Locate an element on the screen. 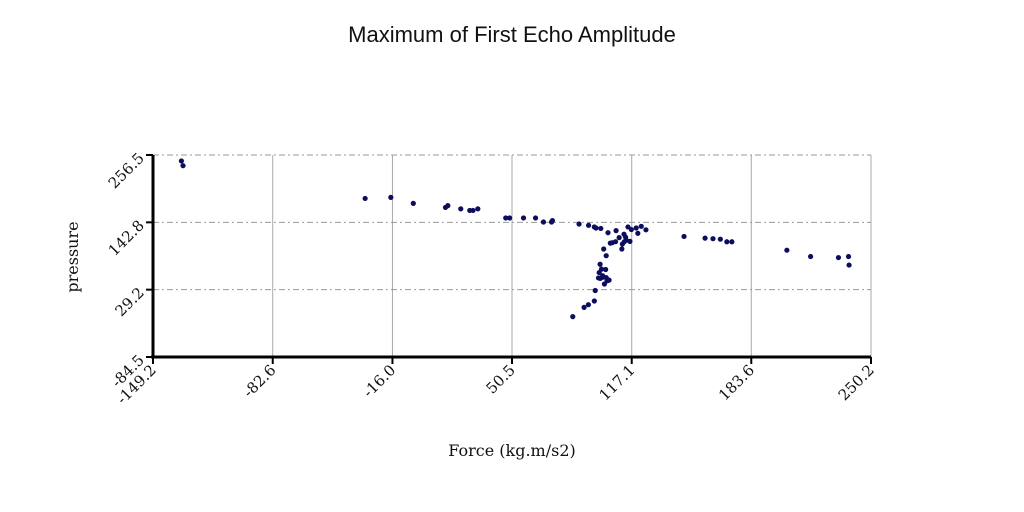  y-tick-label: 256.5 is located at coordinates (126, 170).